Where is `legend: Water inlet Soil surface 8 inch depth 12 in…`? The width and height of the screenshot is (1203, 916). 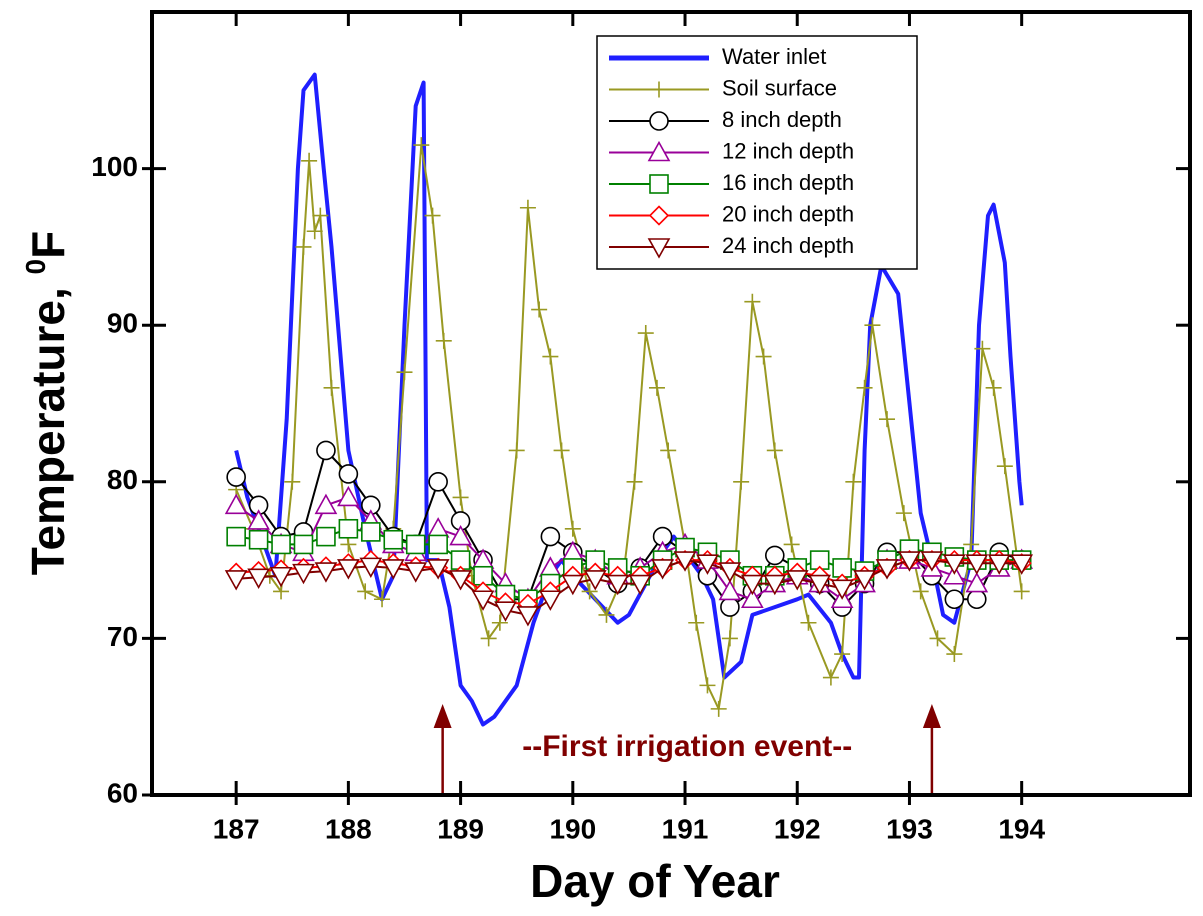
legend: Water inlet Soil surface 8 inch depth 12 in… is located at coordinates (757, 152).